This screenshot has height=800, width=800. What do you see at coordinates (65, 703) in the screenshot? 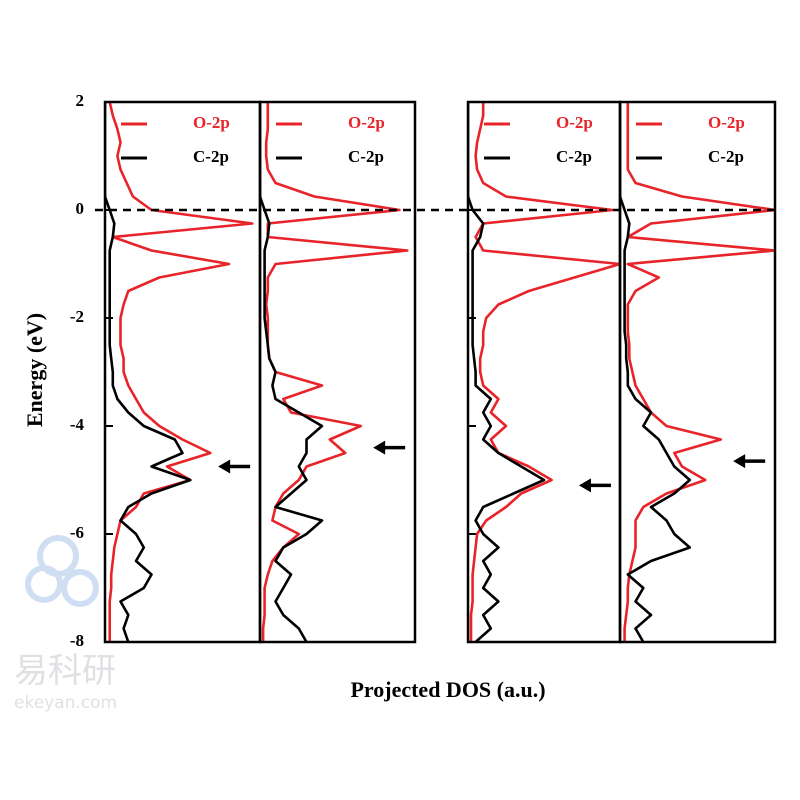
I see `watermark-site: ekeyan.com` at bounding box center [65, 703].